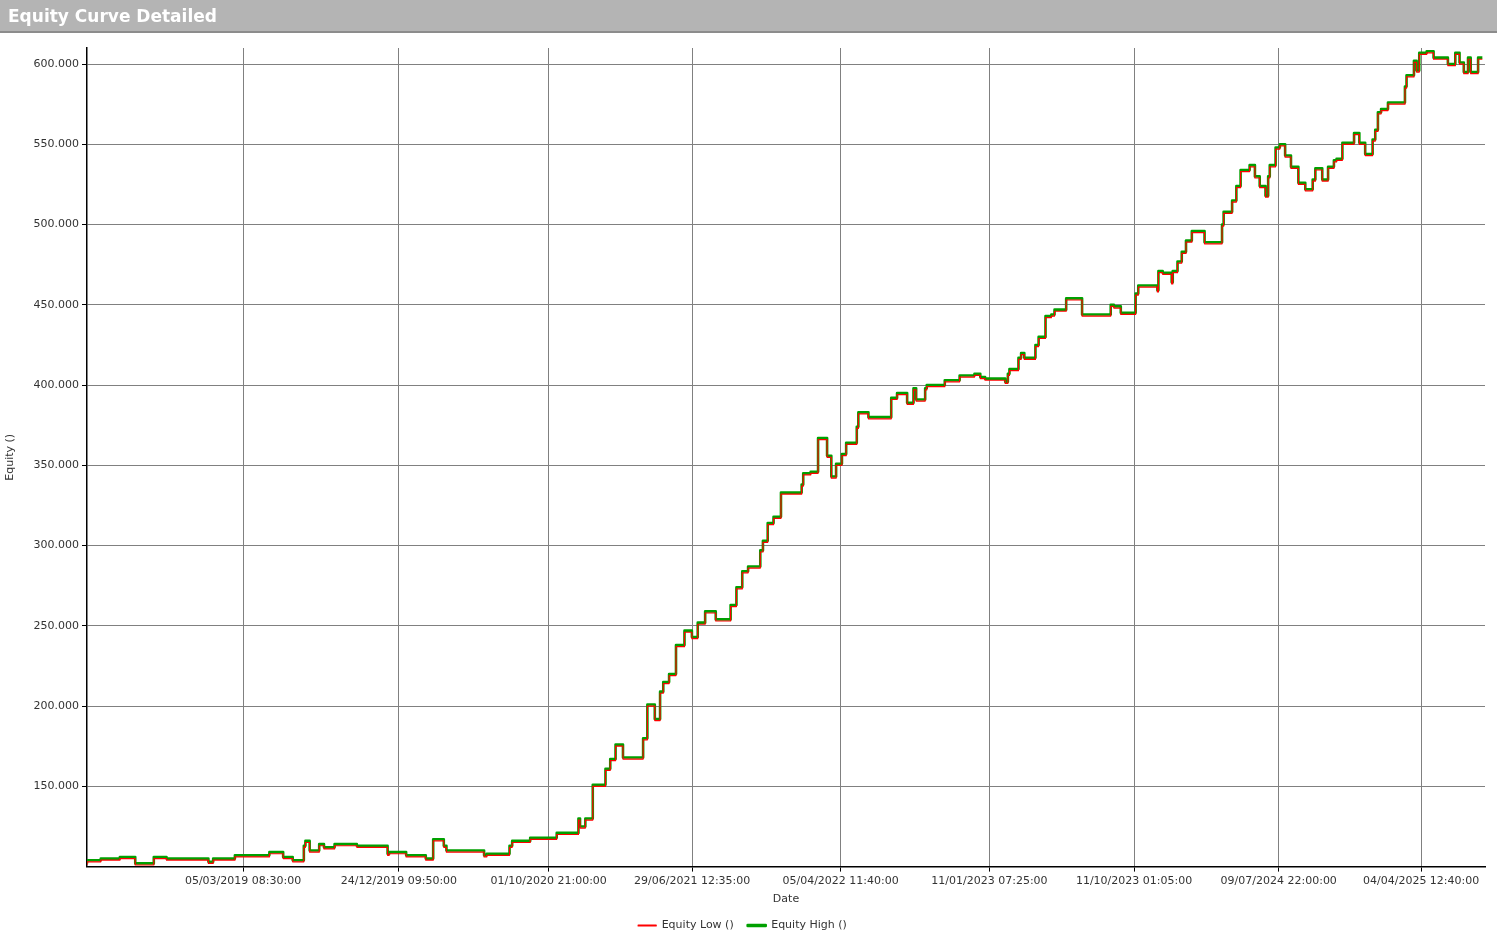  Describe the element at coordinates (56, 786) in the screenshot. I see `y-tick-label: 150.000` at that location.